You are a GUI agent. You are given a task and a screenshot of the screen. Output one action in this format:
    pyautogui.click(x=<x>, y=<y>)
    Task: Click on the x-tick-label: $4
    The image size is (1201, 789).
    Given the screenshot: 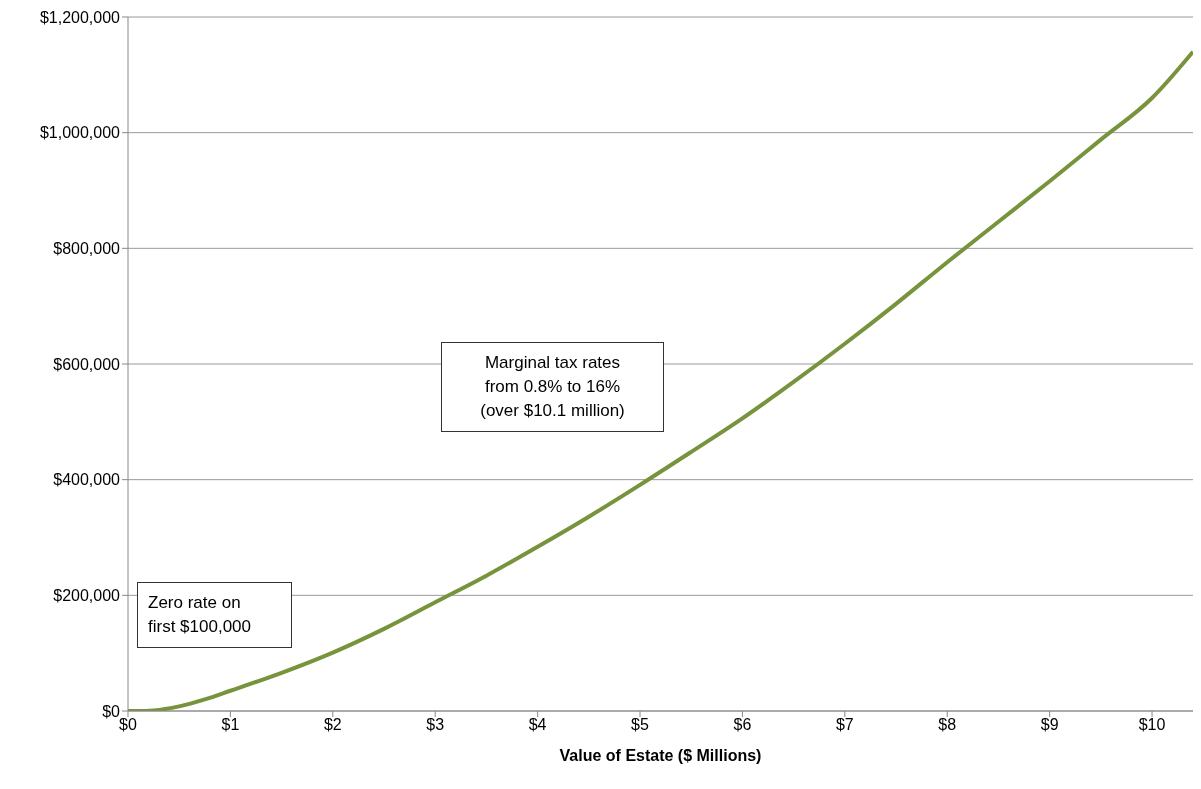 What is the action you would take?
    pyautogui.click(x=537, y=725)
    